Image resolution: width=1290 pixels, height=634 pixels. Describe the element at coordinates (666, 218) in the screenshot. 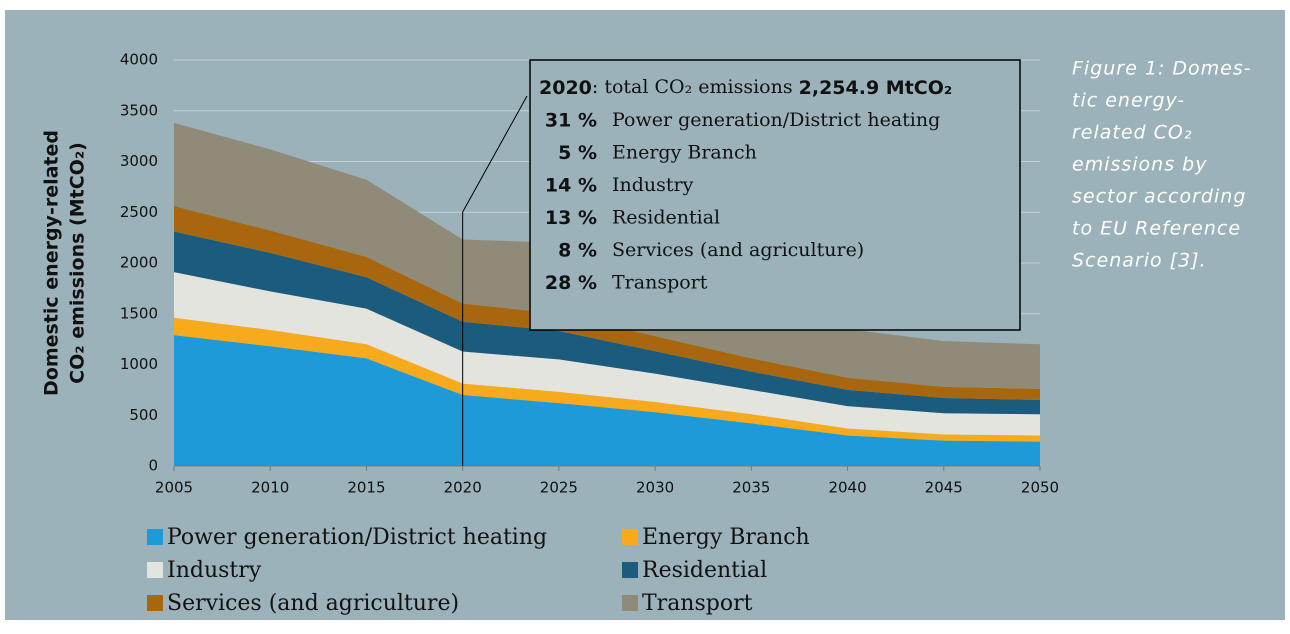

I see `annotation-label: Residential` at that location.